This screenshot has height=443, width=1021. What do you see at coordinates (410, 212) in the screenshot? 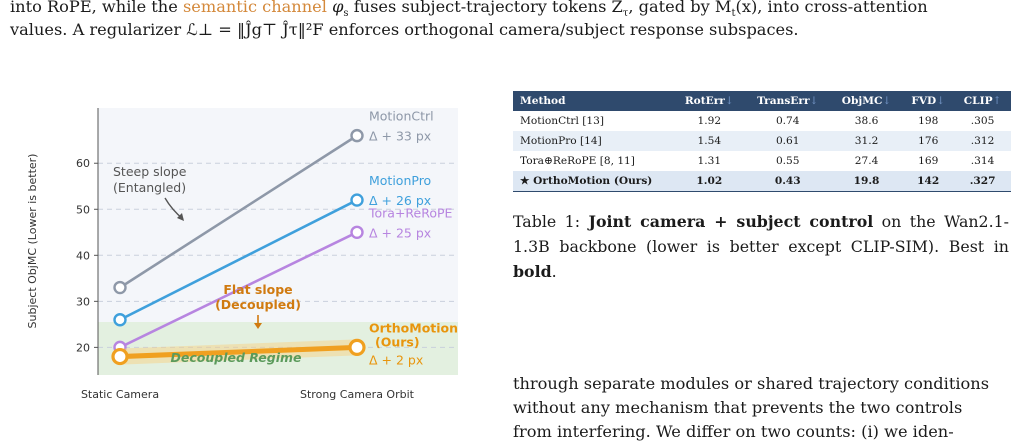
I see `series-label: Tora+ReRoPE` at bounding box center [410, 212].